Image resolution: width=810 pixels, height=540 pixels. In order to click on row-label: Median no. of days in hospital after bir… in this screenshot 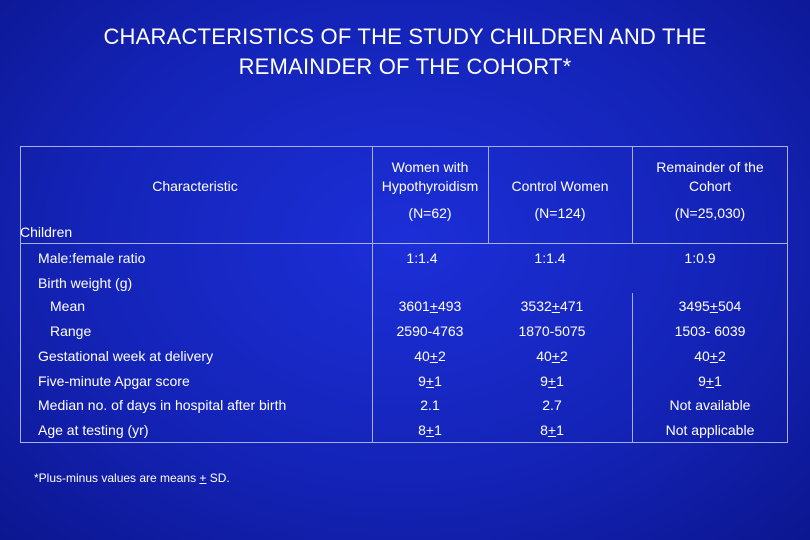, I will do `click(162, 405)`.